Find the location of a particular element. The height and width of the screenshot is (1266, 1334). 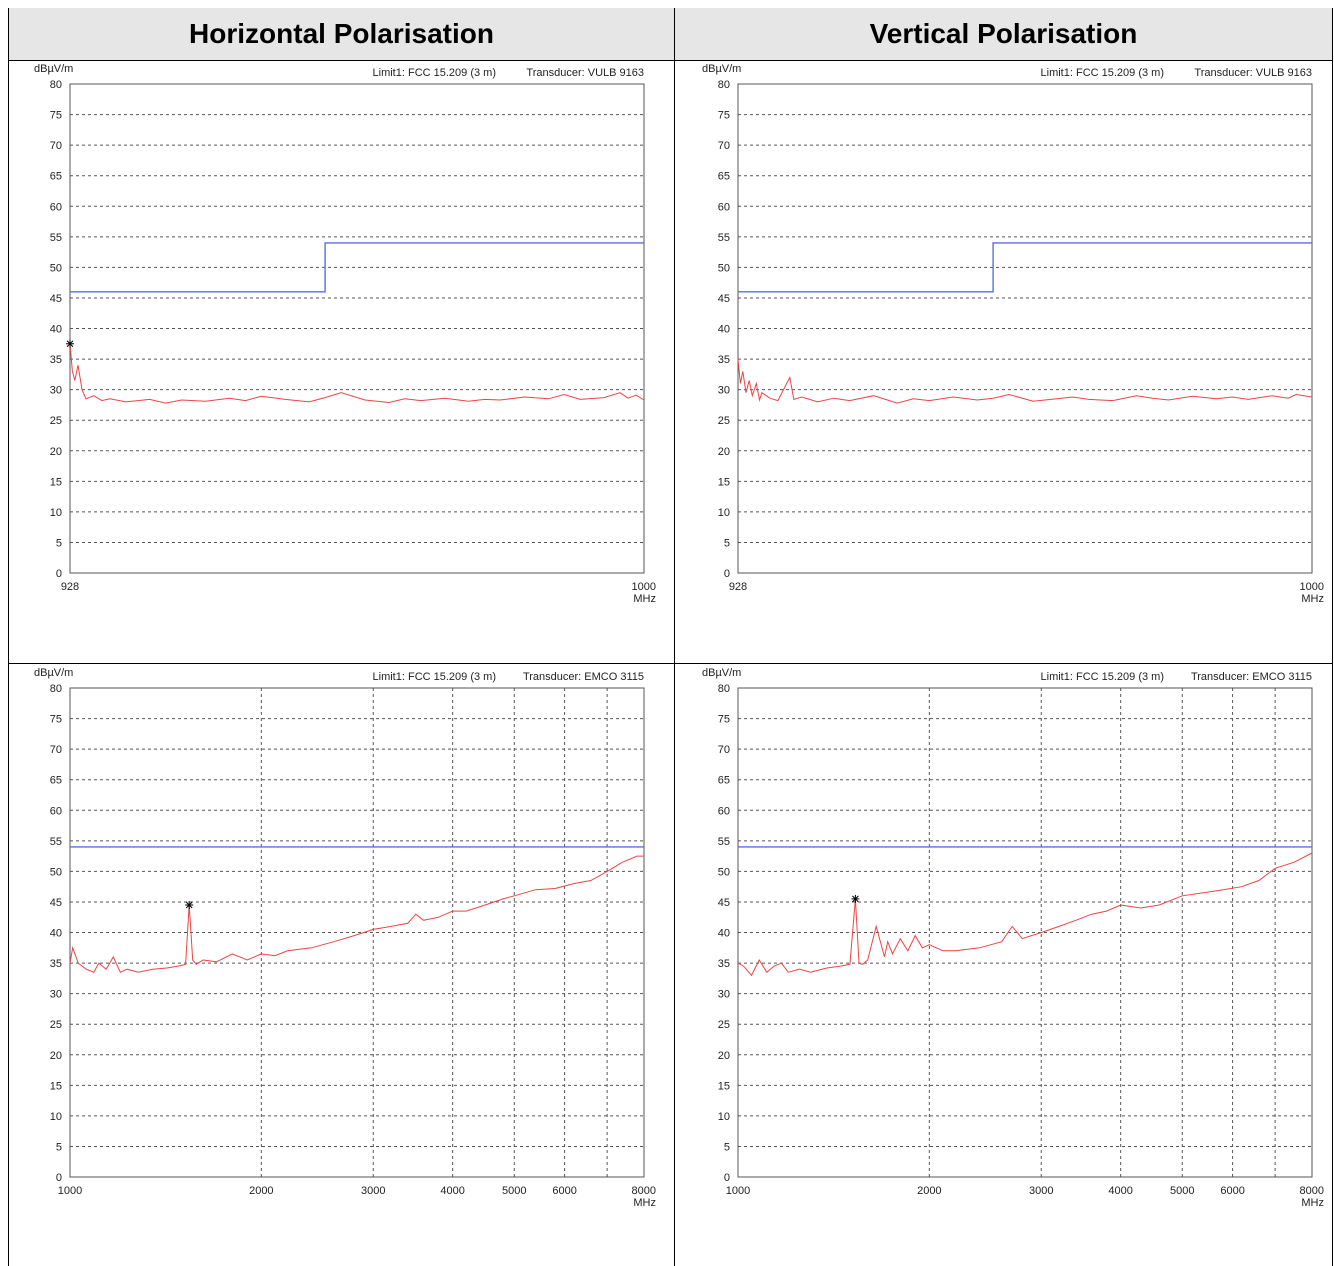

x-tick-label: 8000 is located at coordinates (644, 1191).